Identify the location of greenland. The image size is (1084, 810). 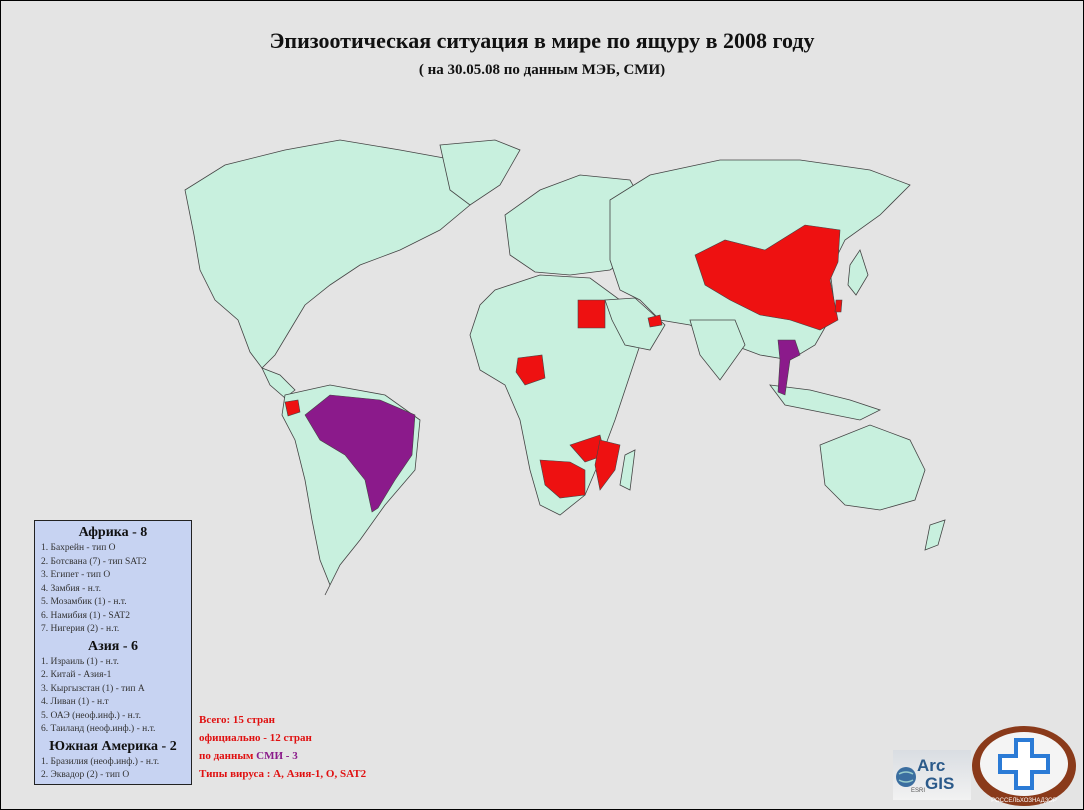
(480, 172).